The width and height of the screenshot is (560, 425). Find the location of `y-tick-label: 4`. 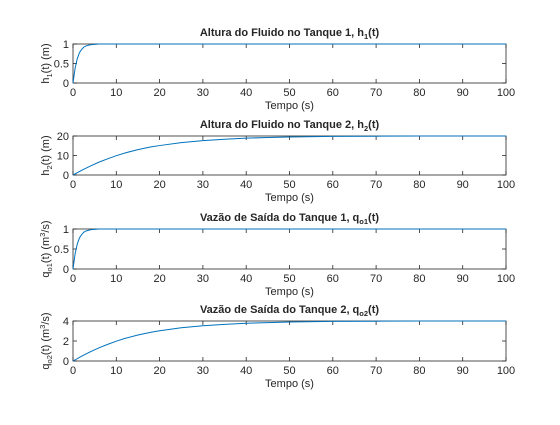

y-tick-label: 4 is located at coordinates (66, 322).